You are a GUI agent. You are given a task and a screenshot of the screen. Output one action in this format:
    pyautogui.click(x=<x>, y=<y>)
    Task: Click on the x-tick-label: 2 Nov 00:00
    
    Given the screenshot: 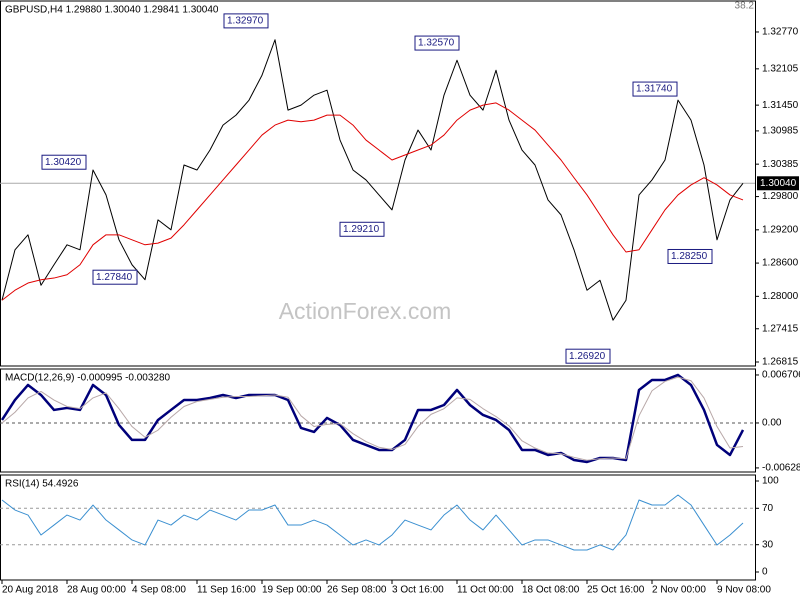 What is the action you would take?
    pyautogui.click(x=679, y=590)
    